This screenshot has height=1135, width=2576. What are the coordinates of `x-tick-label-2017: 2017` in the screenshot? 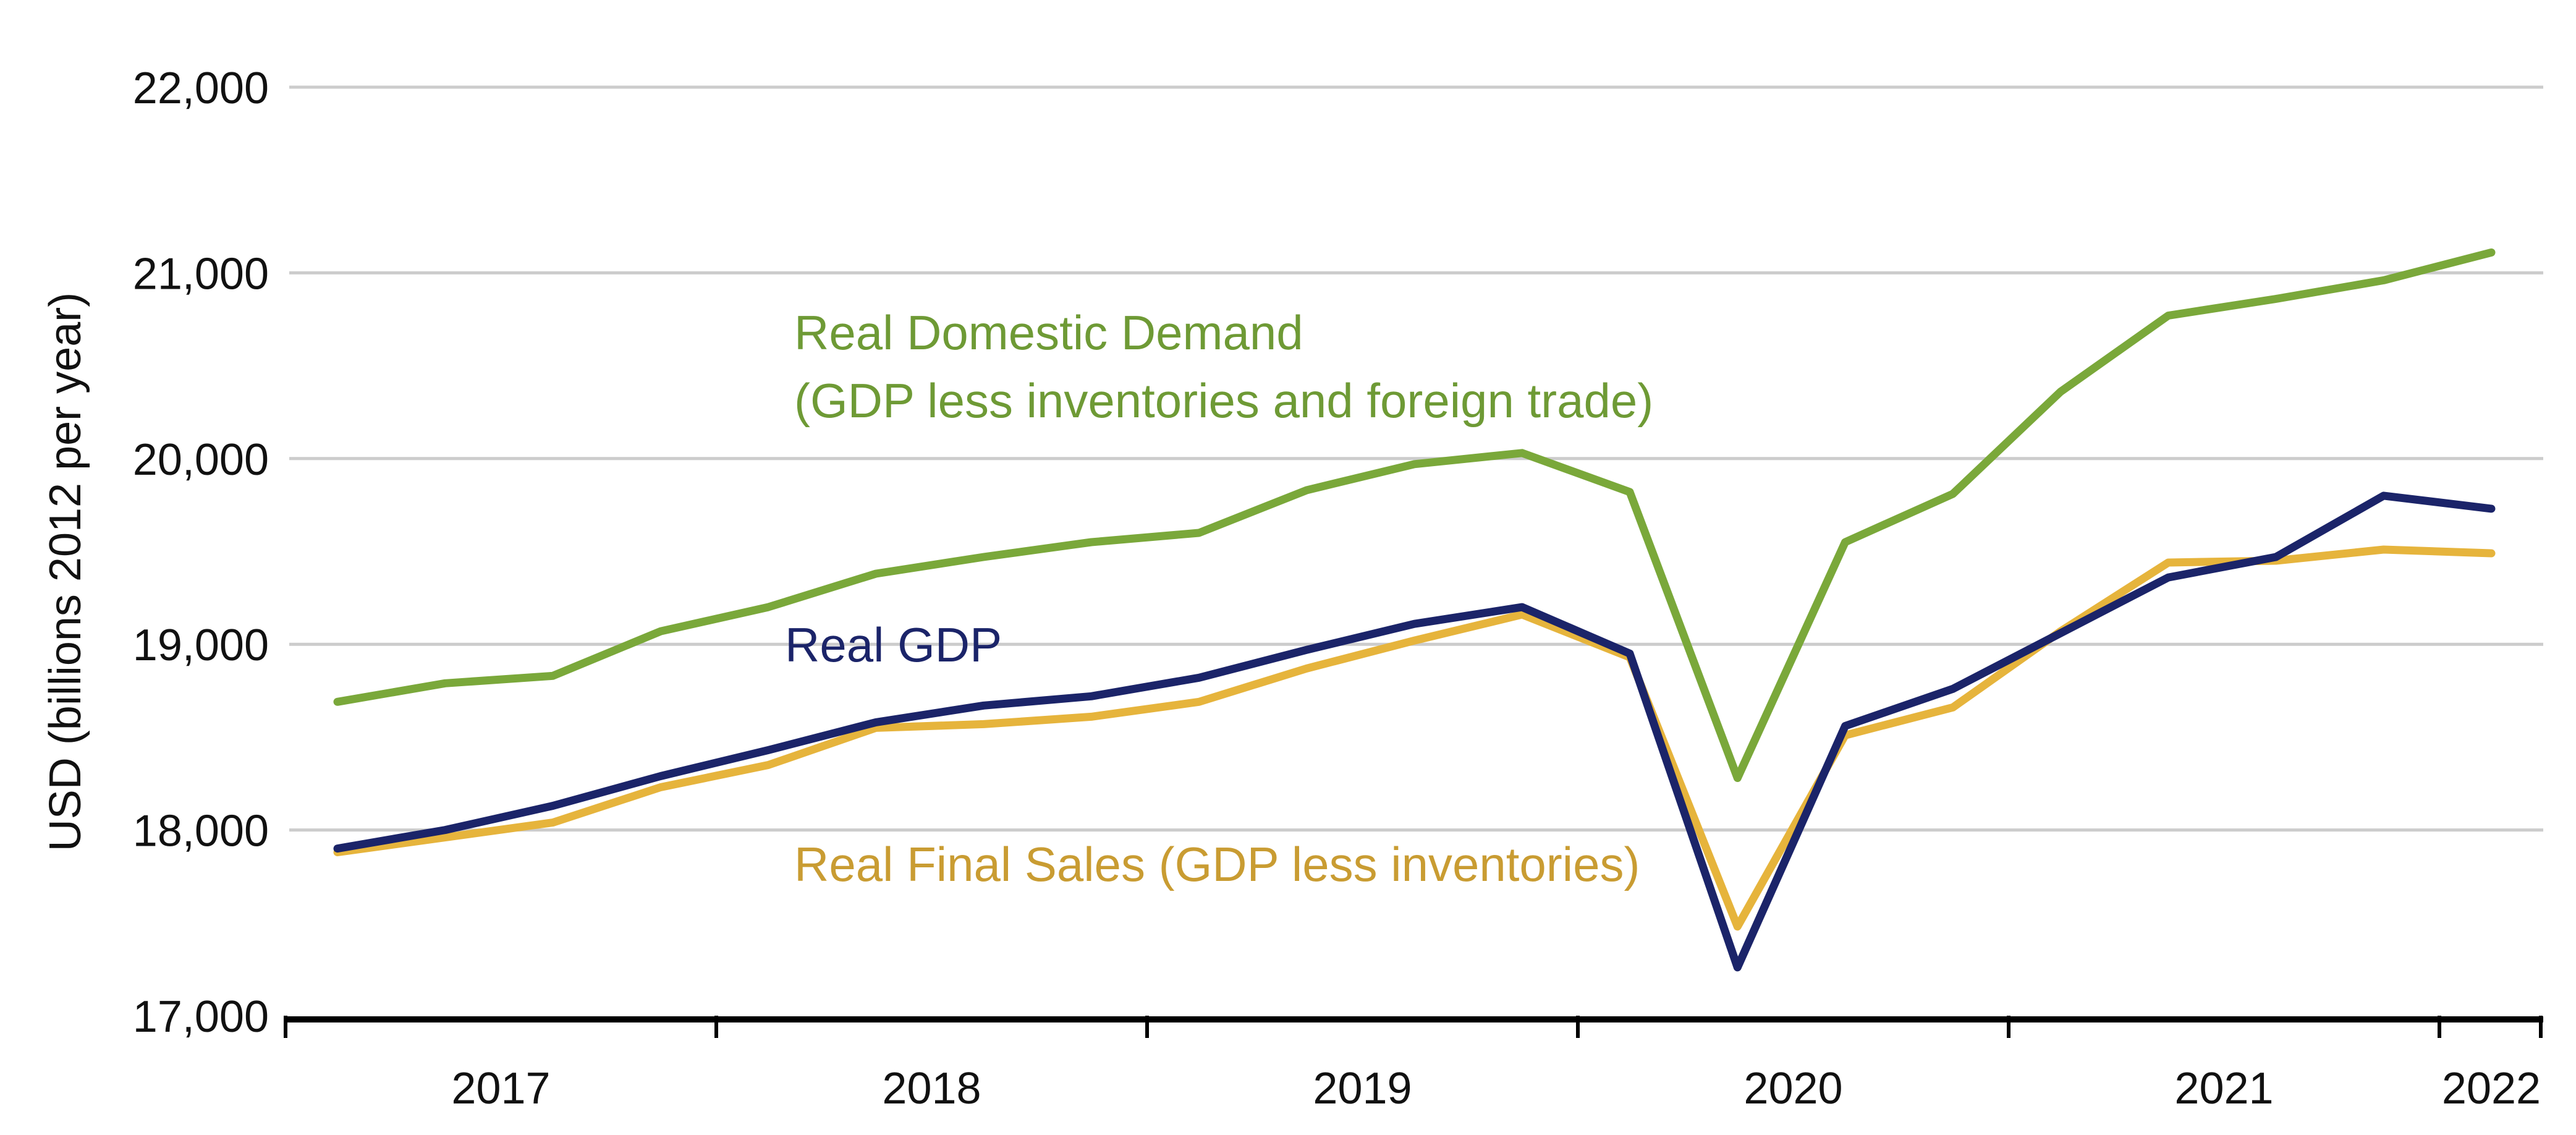 It's located at (500, 1088).